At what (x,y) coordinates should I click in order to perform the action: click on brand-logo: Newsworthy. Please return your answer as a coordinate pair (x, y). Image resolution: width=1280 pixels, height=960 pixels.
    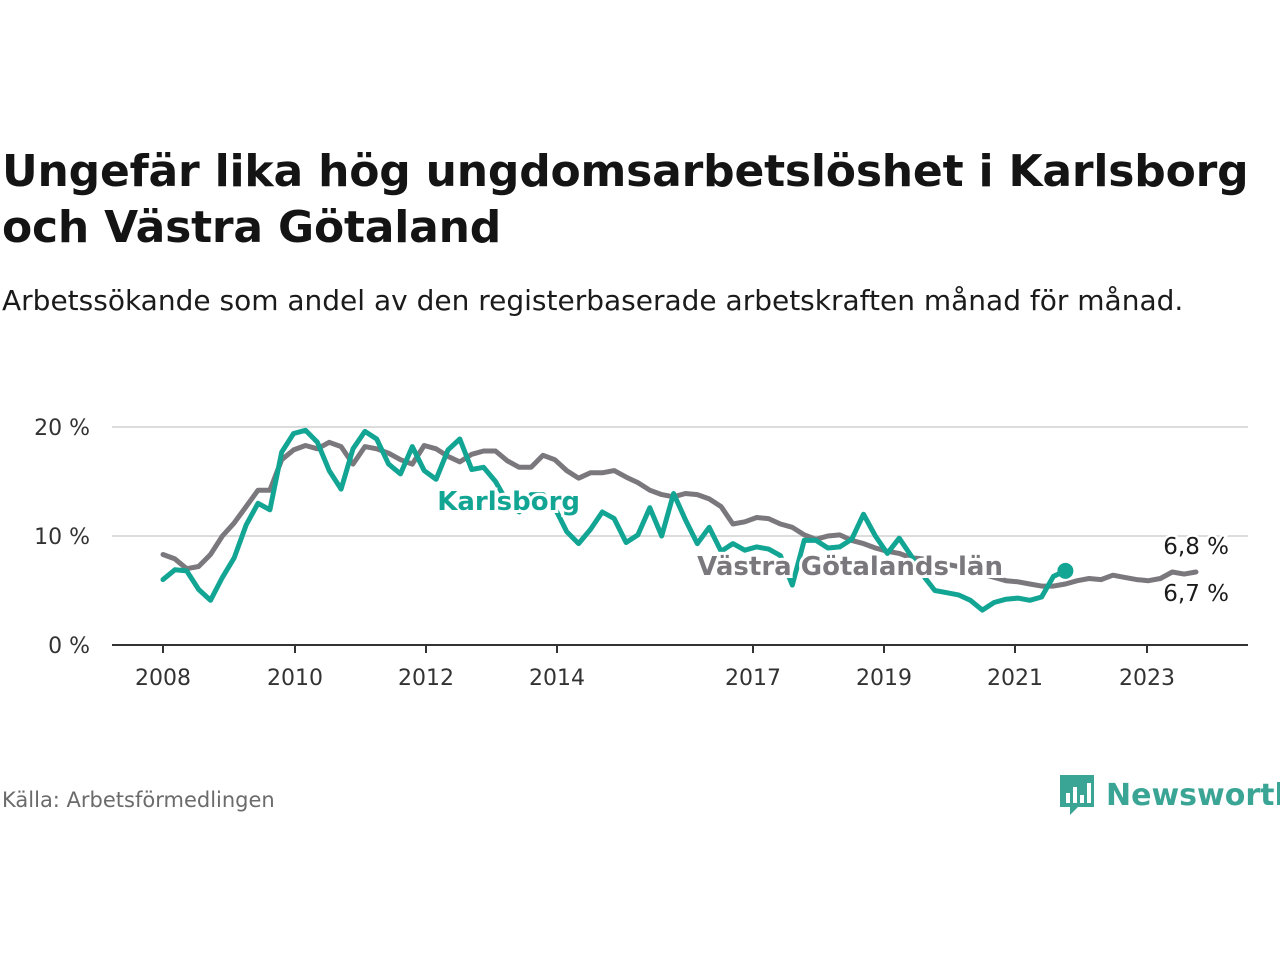
    Looking at the image, I should click on (1169, 795).